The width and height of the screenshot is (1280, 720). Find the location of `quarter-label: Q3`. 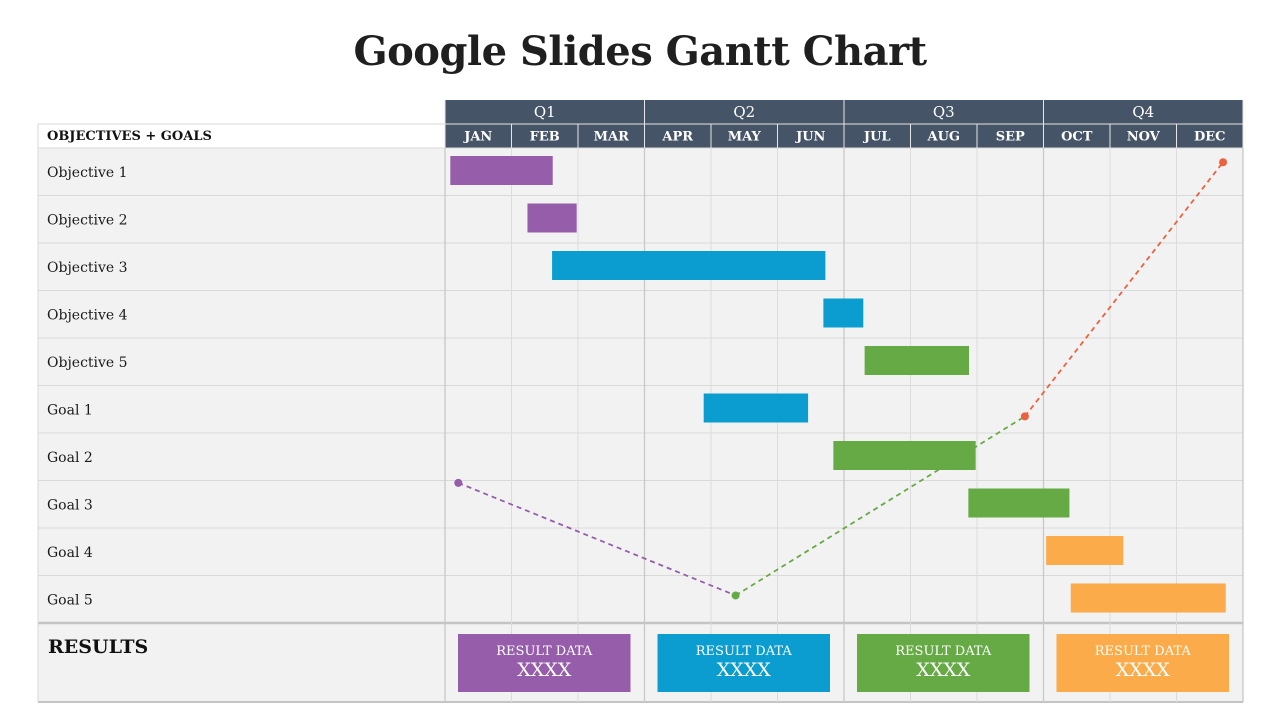

quarter-label: Q3 is located at coordinates (944, 112).